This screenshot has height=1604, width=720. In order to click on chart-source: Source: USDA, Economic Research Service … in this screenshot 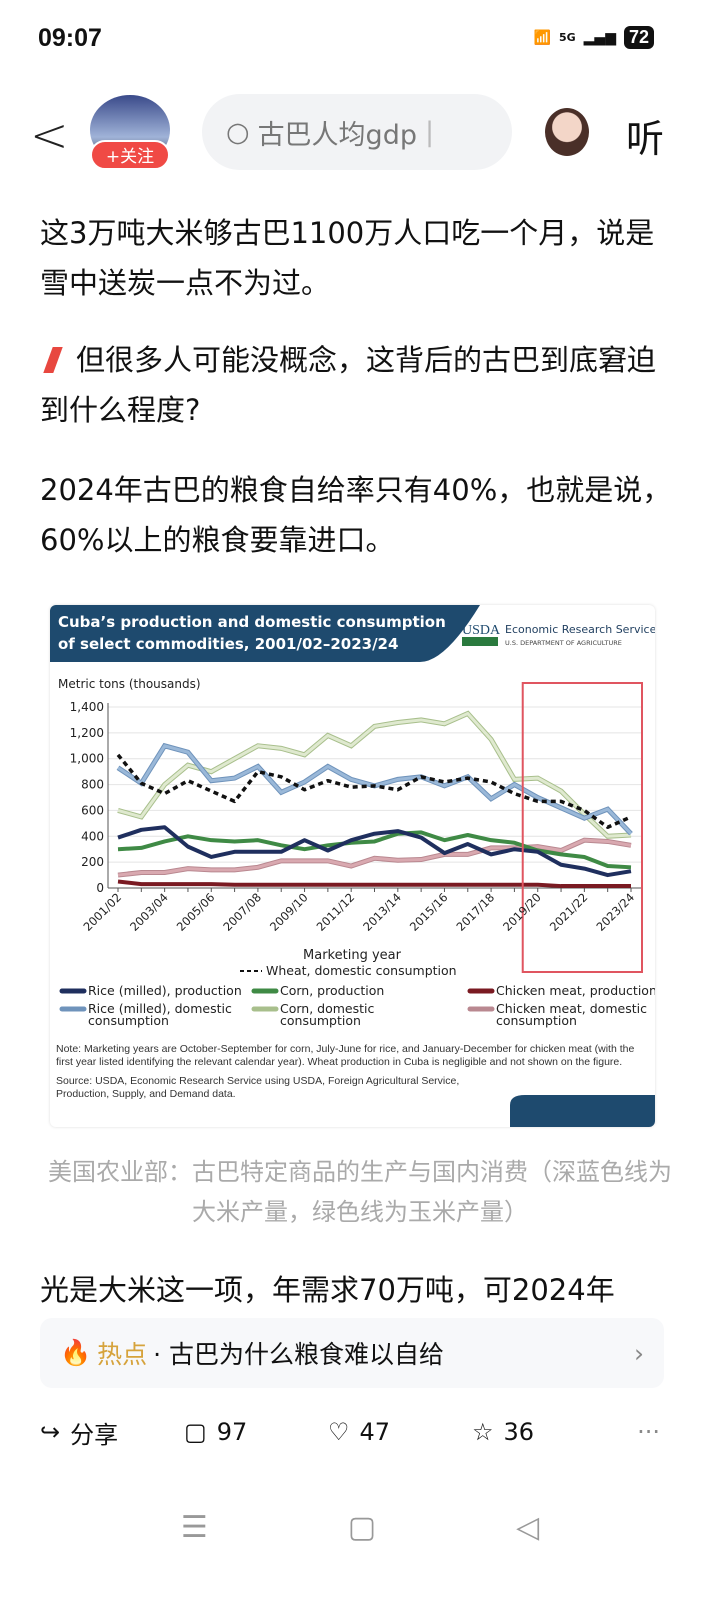, I will do `click(258, 1087)`.